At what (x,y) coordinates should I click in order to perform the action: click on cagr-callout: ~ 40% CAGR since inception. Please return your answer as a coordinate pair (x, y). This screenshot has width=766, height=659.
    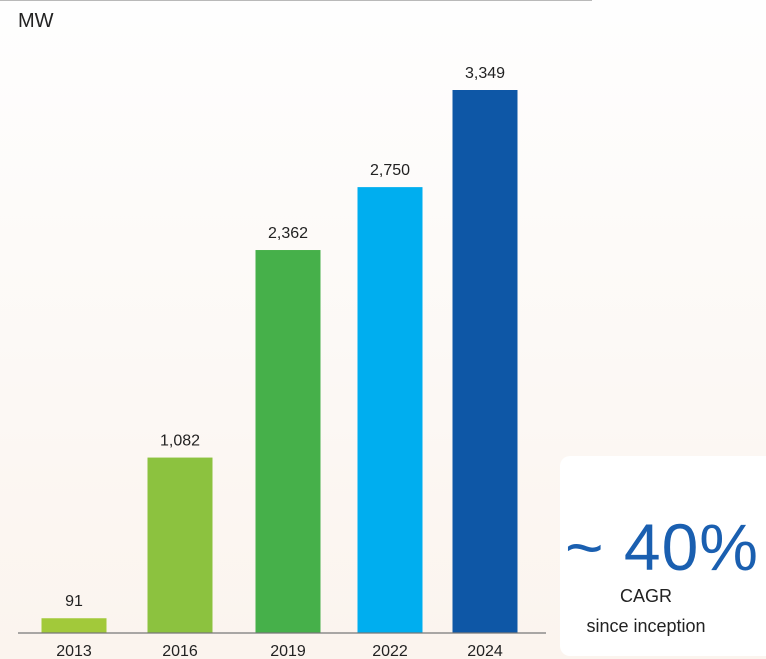
    Looking at the image, I should click on (663, 556).